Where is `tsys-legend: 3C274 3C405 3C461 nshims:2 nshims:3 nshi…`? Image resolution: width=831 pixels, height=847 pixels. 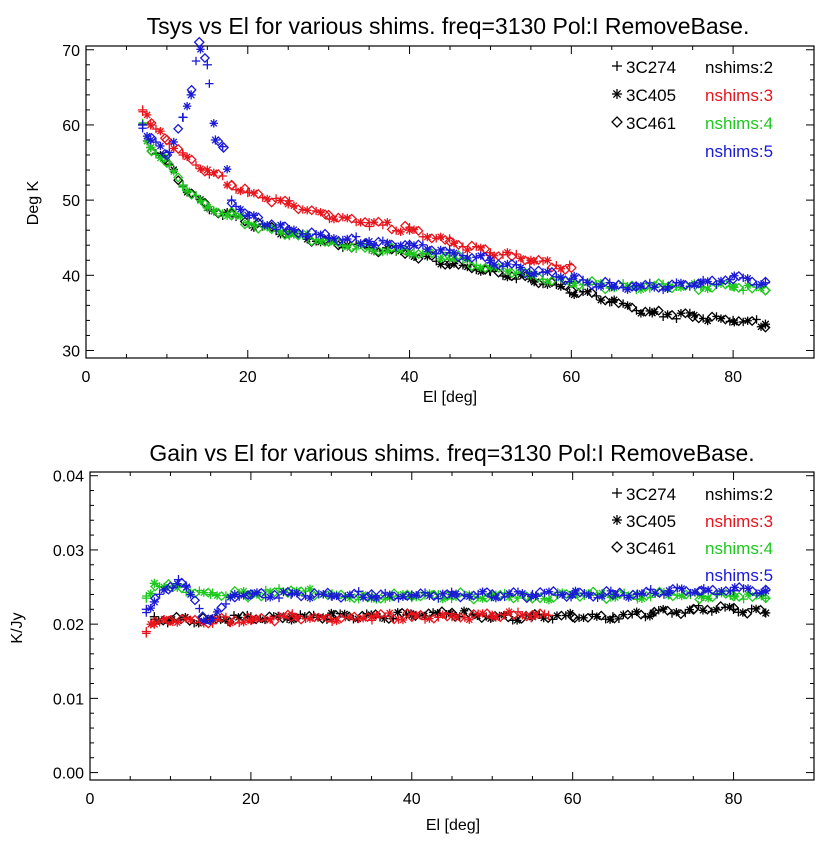
tsys-legend: 3C274 3C405 3C461 nshims:2 nshims:3 nshi… is located at coordinates (692, 109).